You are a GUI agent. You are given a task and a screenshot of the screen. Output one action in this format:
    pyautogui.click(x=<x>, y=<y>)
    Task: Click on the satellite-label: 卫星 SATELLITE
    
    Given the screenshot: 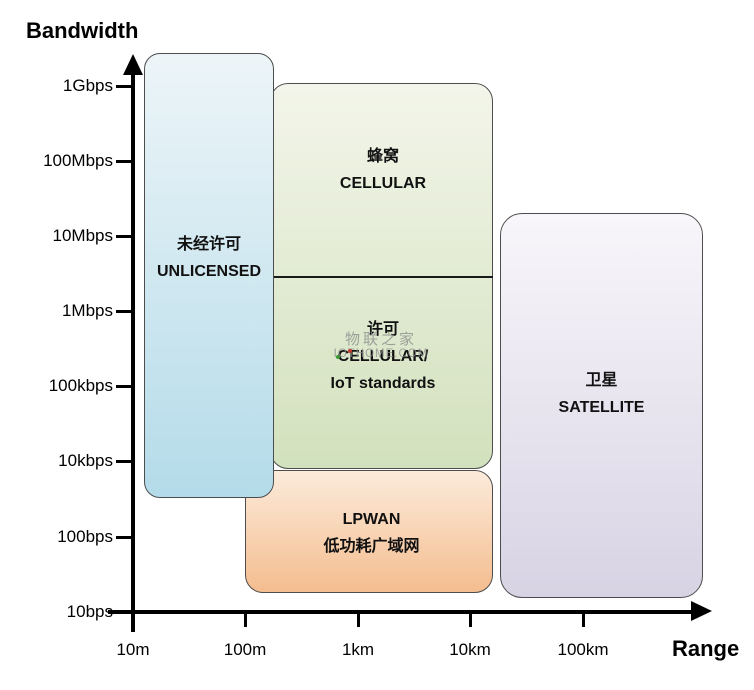 What is the action you would take?
    pyautogui.click(x=601, y=394)
    